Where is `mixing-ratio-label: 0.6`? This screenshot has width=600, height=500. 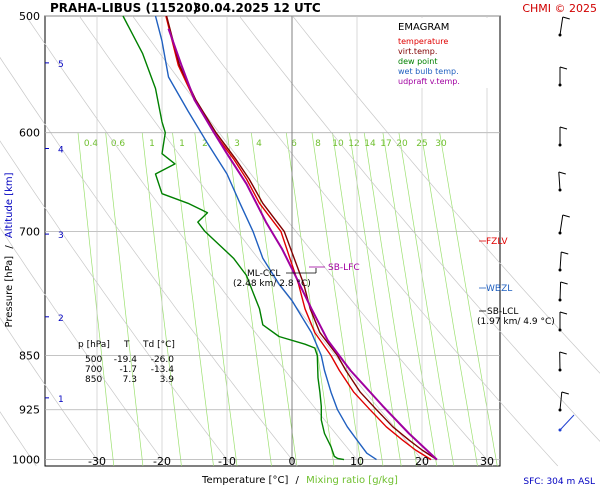 mixing-ratio-label: 0.6 is located at coordinates (118, 144).